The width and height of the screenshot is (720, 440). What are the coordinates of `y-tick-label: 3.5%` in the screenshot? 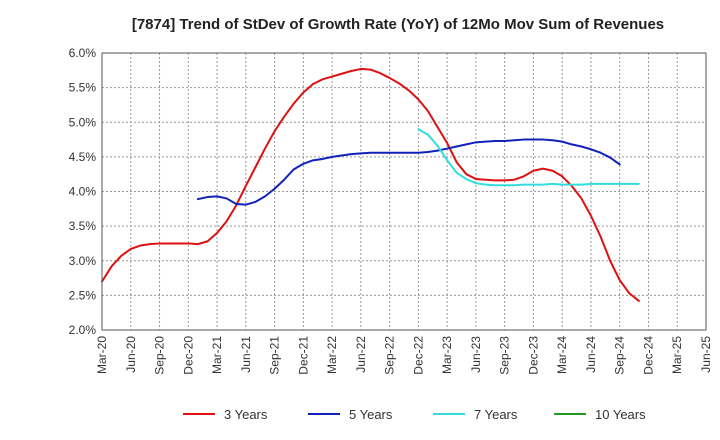 It's located at (83, 226).